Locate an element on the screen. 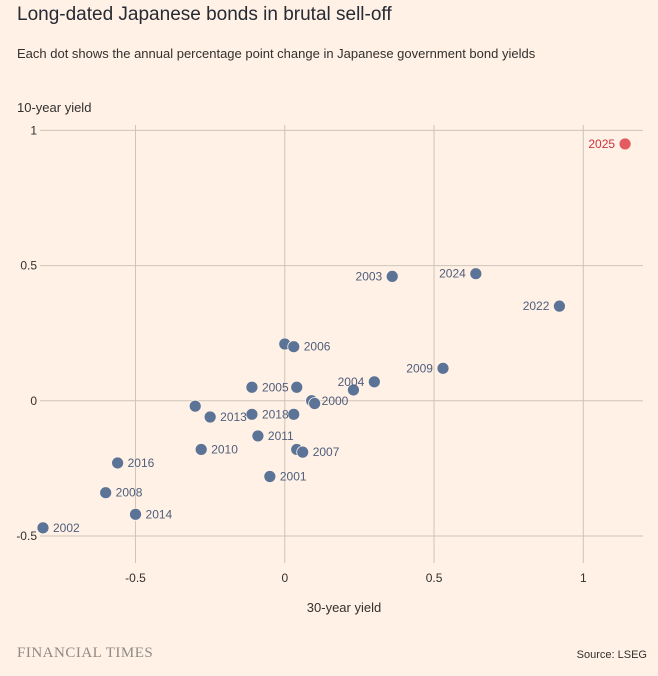 This screenshot has width=658, height=676. x-tick-labels: -0.5 0 0.5 1 is located at coordinates (356, 578).